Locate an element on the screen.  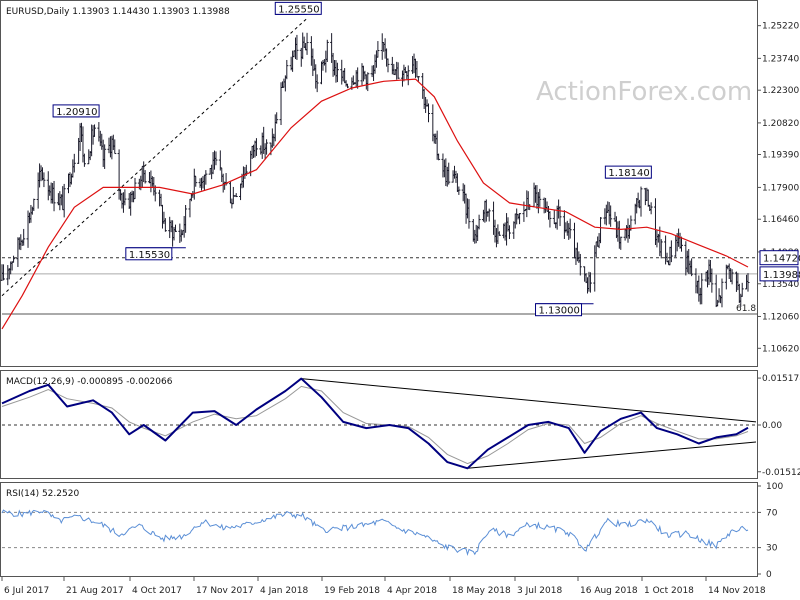
rsi-tick-label: 100 is located at coordinates (774, 487).